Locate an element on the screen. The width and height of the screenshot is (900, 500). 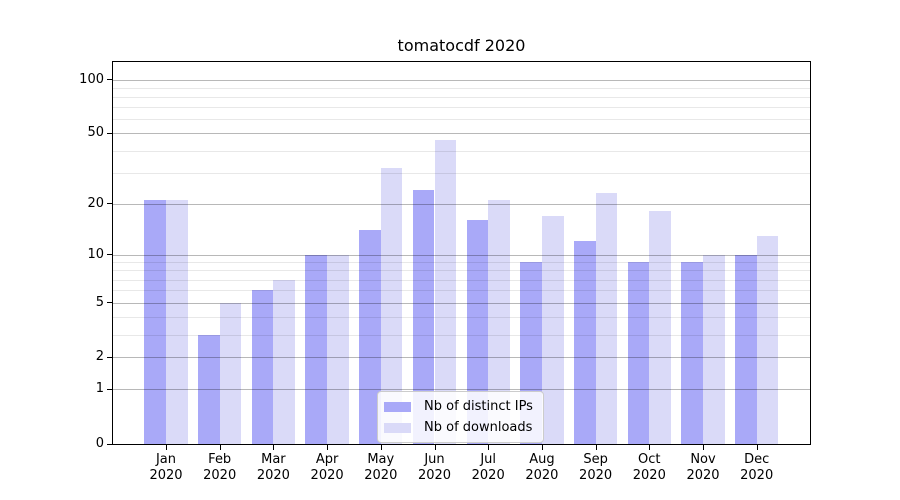
bar-downloads-nov-2020 is located at coordinates (714, 349).